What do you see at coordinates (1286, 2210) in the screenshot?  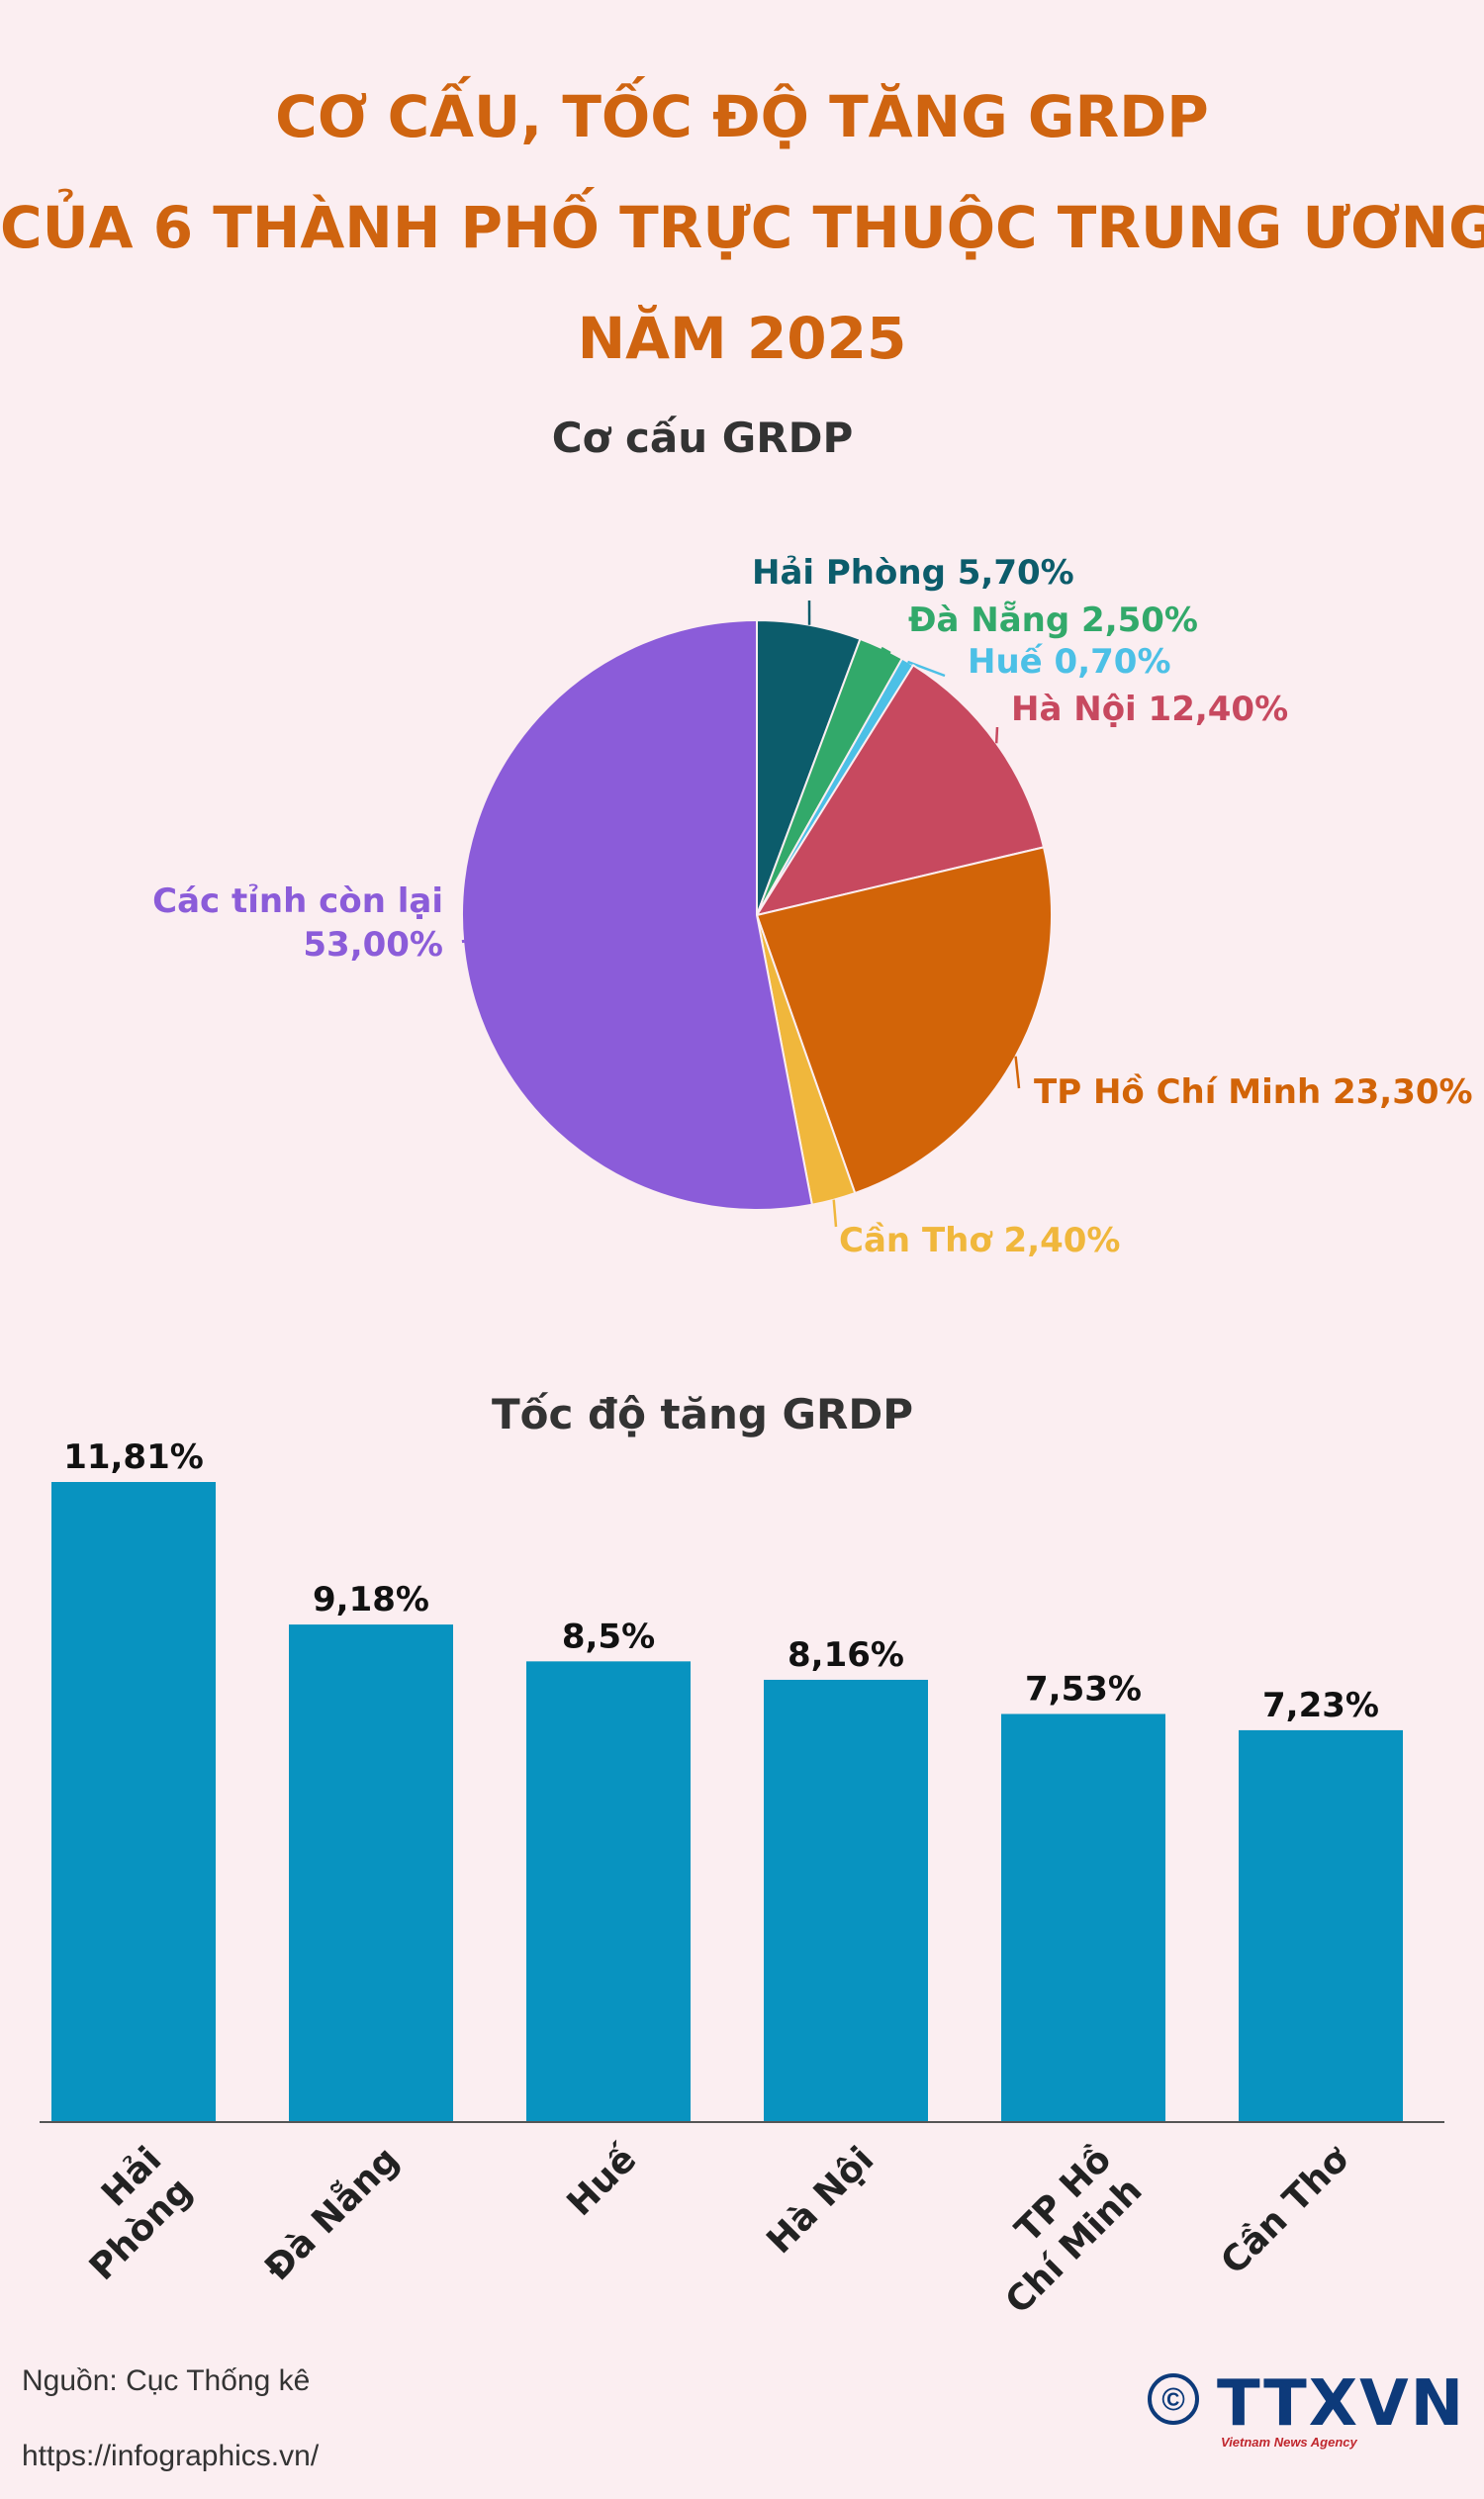 I see `category-label-5: Cần Thơ` at bounding box center [1286, 2210].